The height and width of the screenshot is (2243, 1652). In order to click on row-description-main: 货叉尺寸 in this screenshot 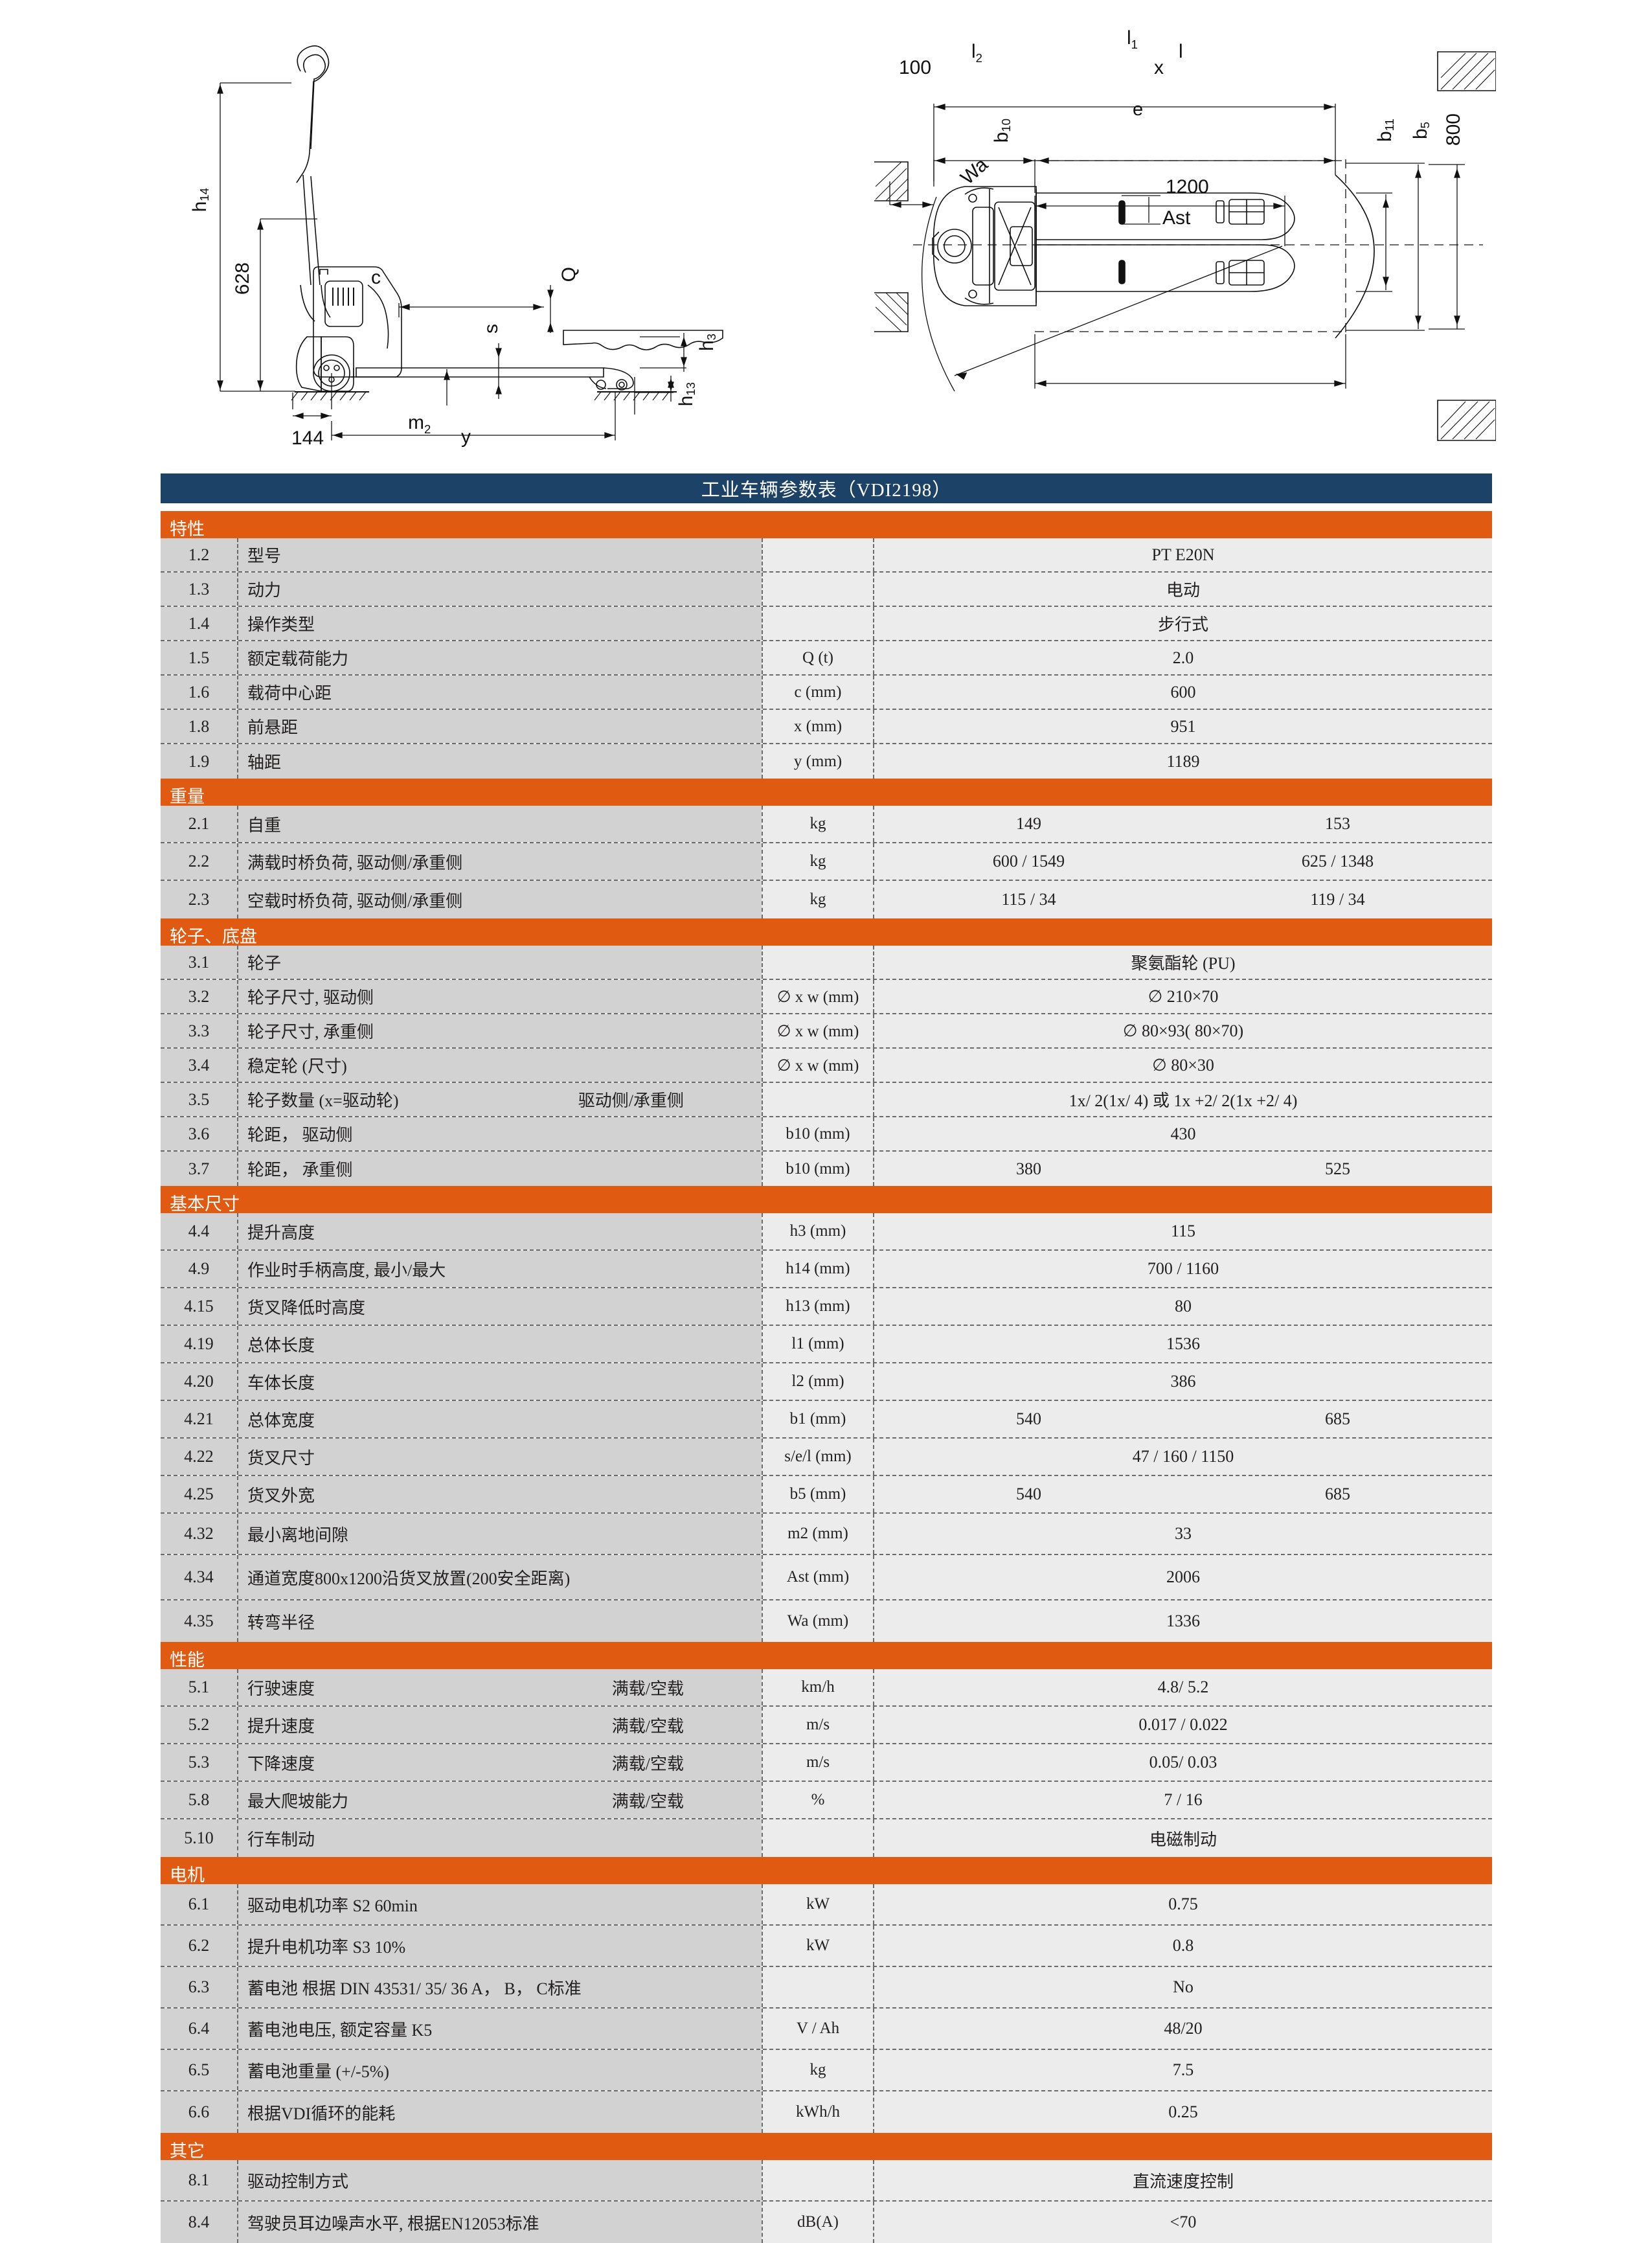, I will do `click(281, 1458)`.